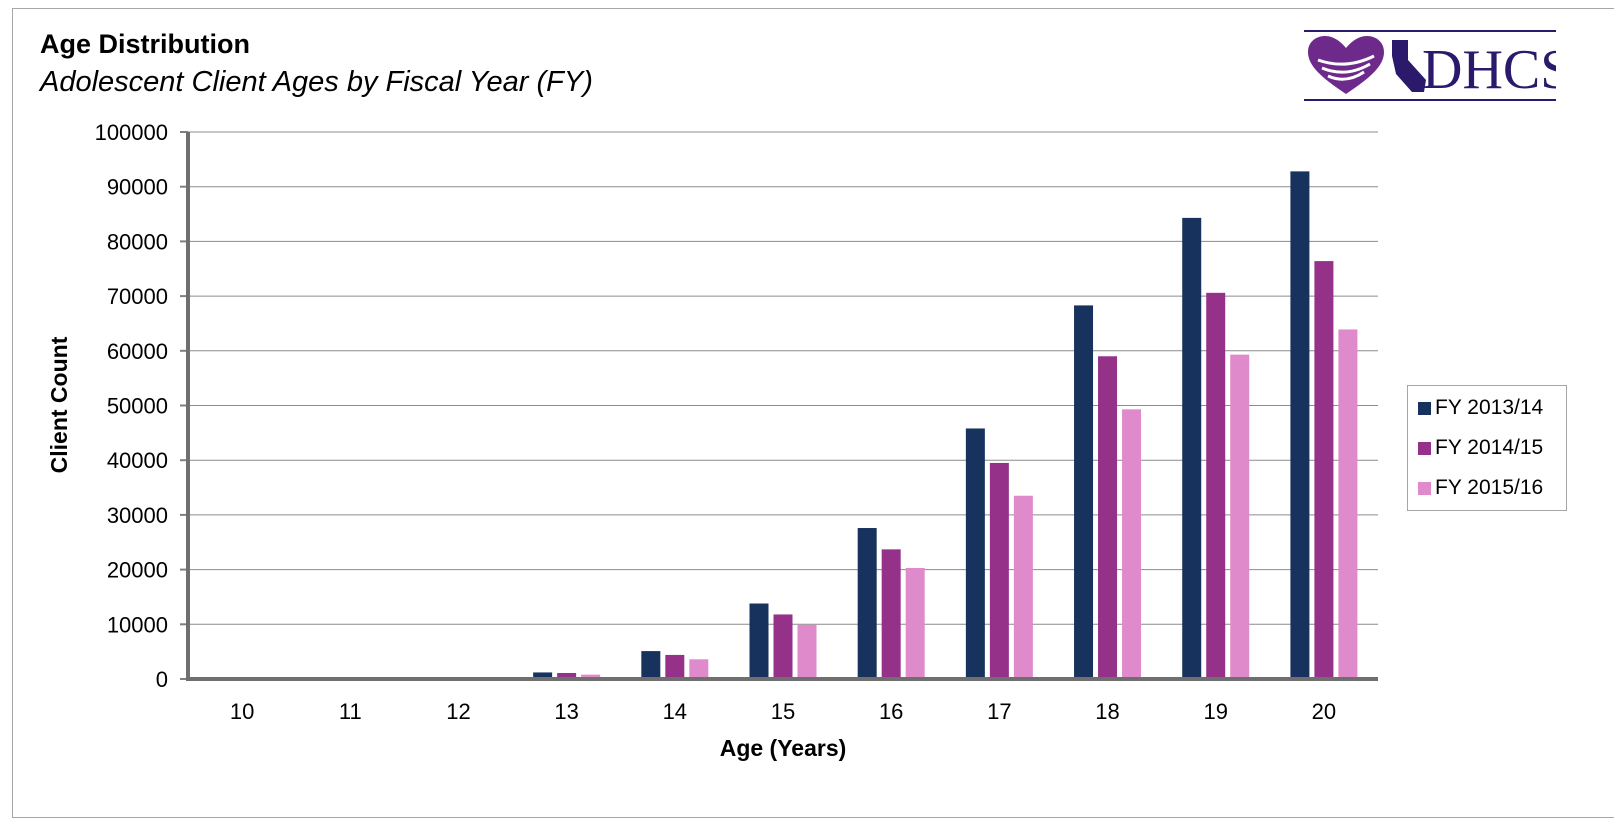 This screenshot has width=1614, height=818. Describe the element at coordinates (675, 711) in the screenshot. I see `x-tick-label: 14` at that location.